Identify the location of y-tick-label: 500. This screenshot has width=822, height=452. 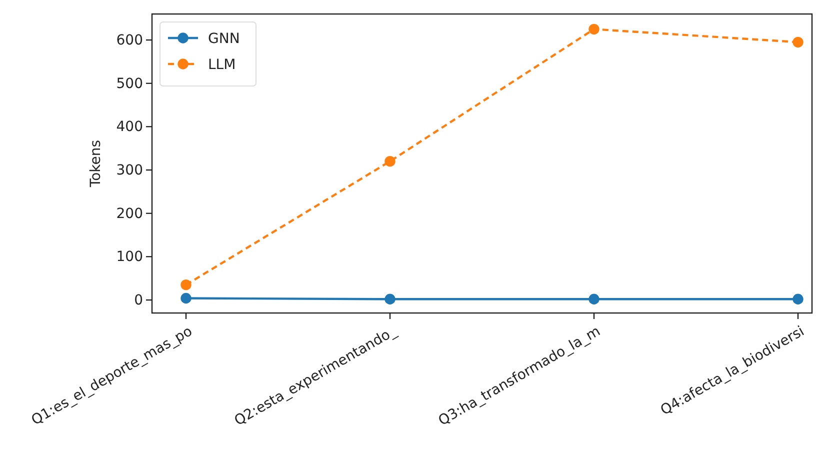
(129, 84).